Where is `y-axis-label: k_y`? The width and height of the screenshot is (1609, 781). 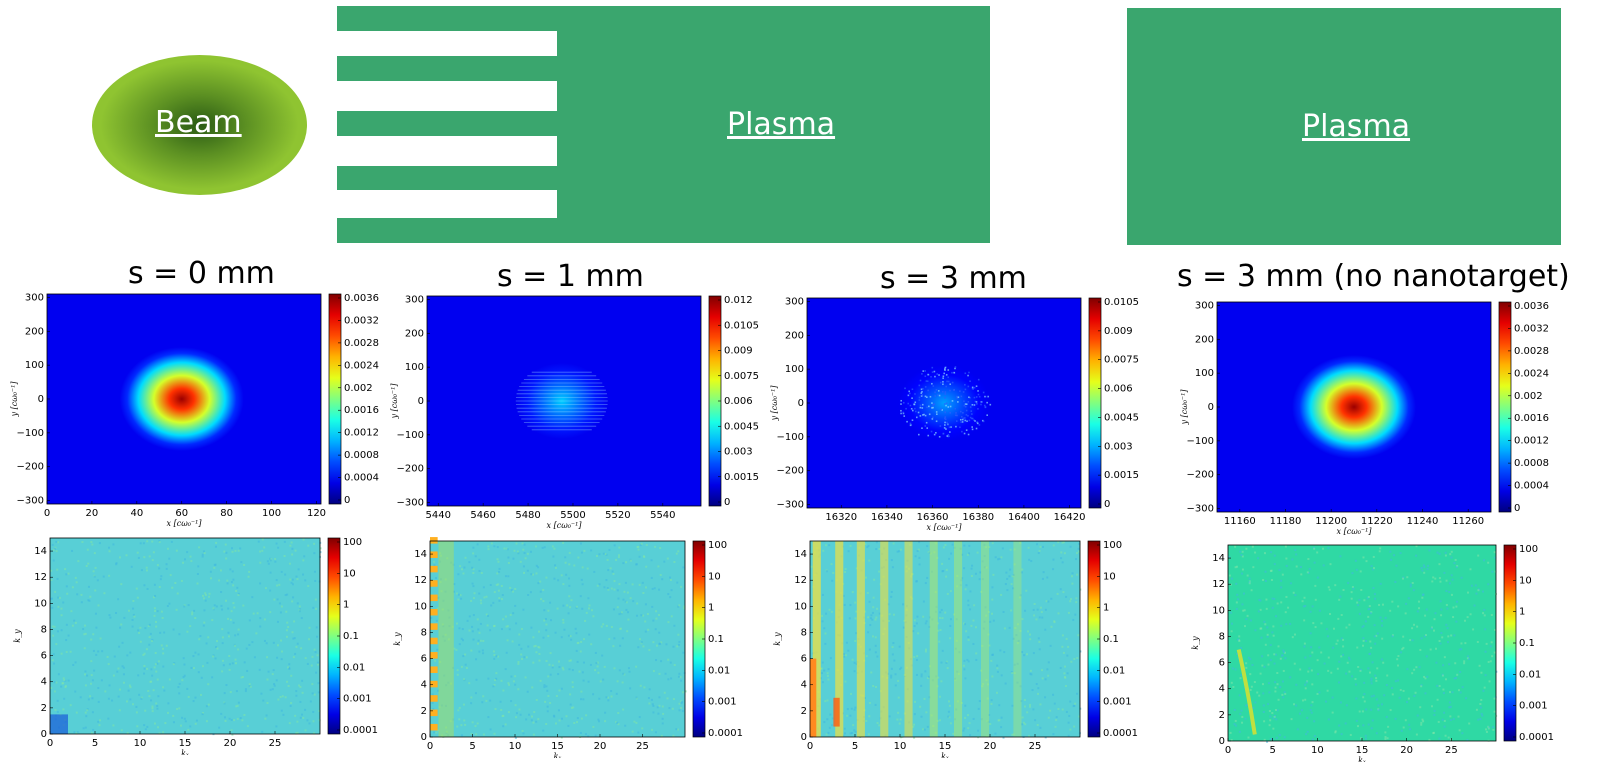
y-axis-label: k_y is located at coordinates (777, 639).